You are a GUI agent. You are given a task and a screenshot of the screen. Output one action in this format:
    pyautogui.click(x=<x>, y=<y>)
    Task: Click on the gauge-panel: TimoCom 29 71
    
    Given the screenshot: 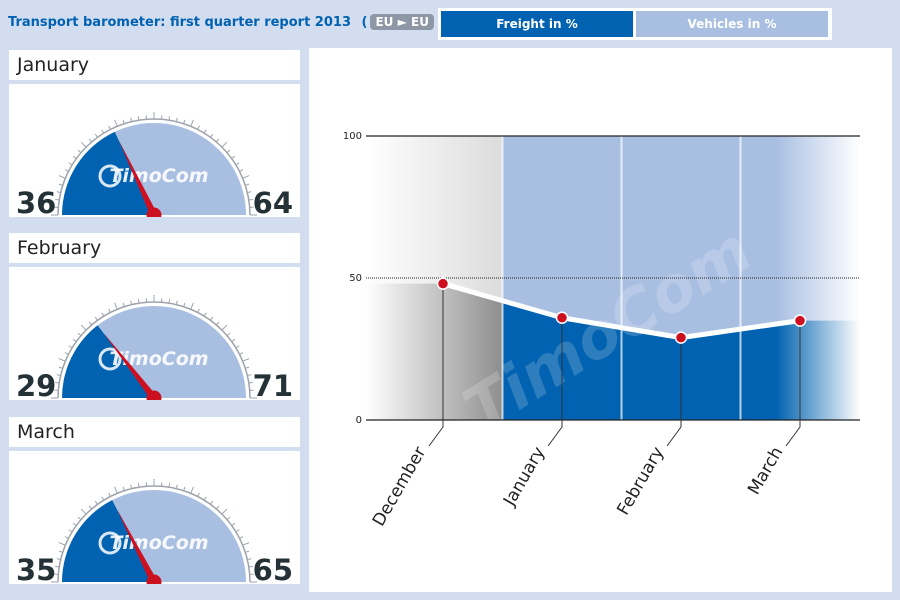 What is the action you would take?
    pyautogui.click(x=154, y=333)
    